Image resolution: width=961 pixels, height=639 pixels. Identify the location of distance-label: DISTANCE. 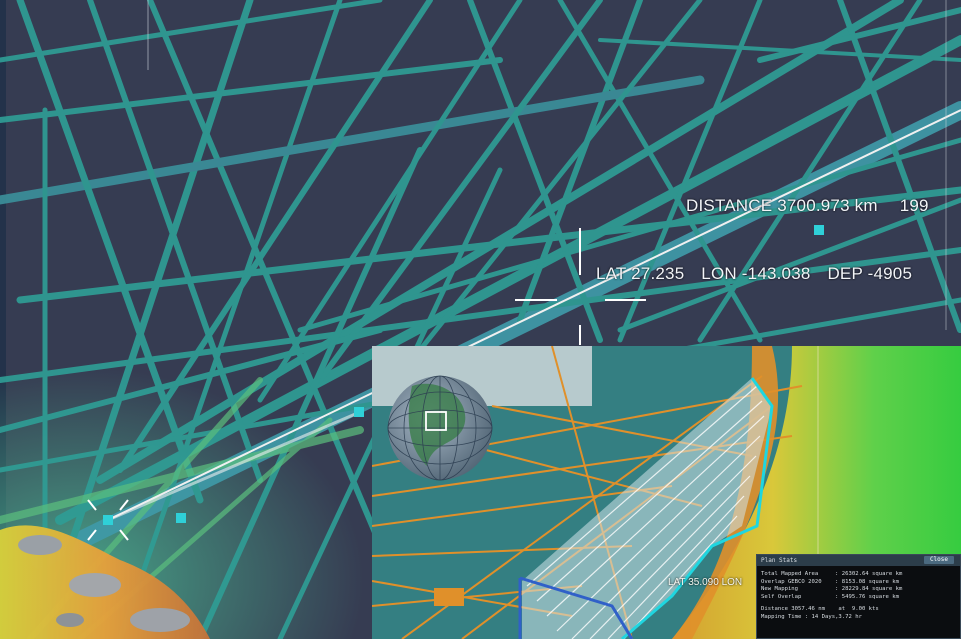
(729, 205).